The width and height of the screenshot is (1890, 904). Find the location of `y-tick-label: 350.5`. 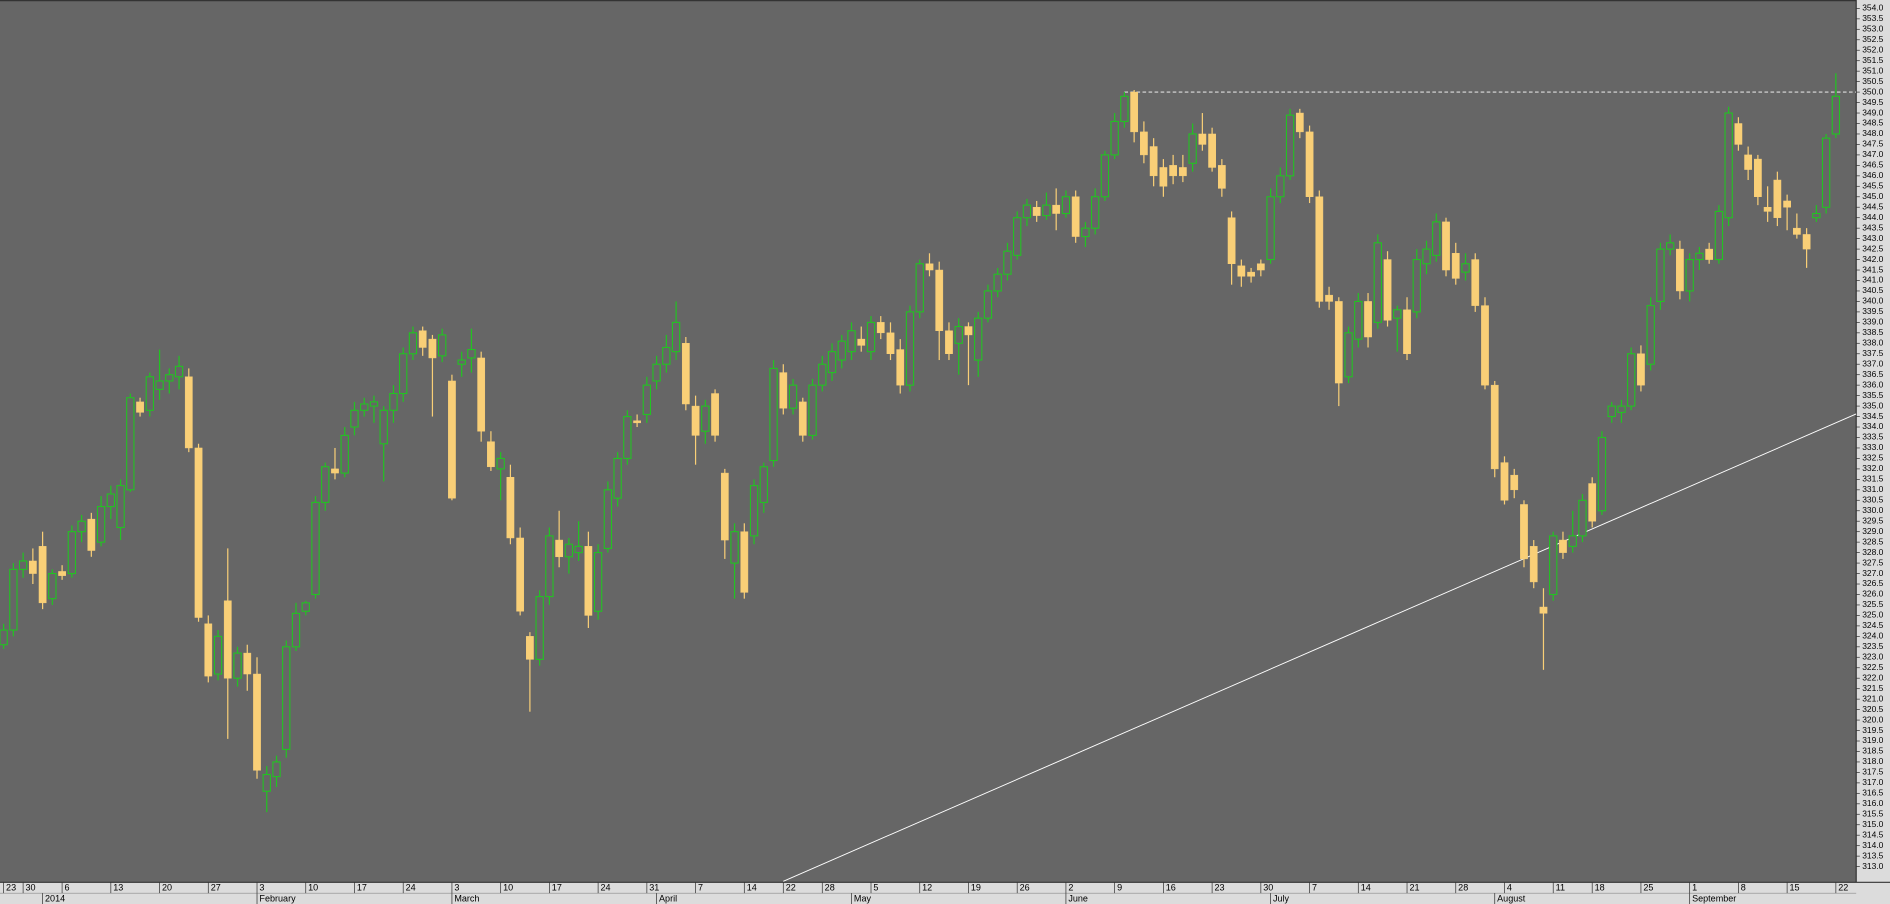

y-tick-label: 350.5 is located at coordinates (1872, 81).